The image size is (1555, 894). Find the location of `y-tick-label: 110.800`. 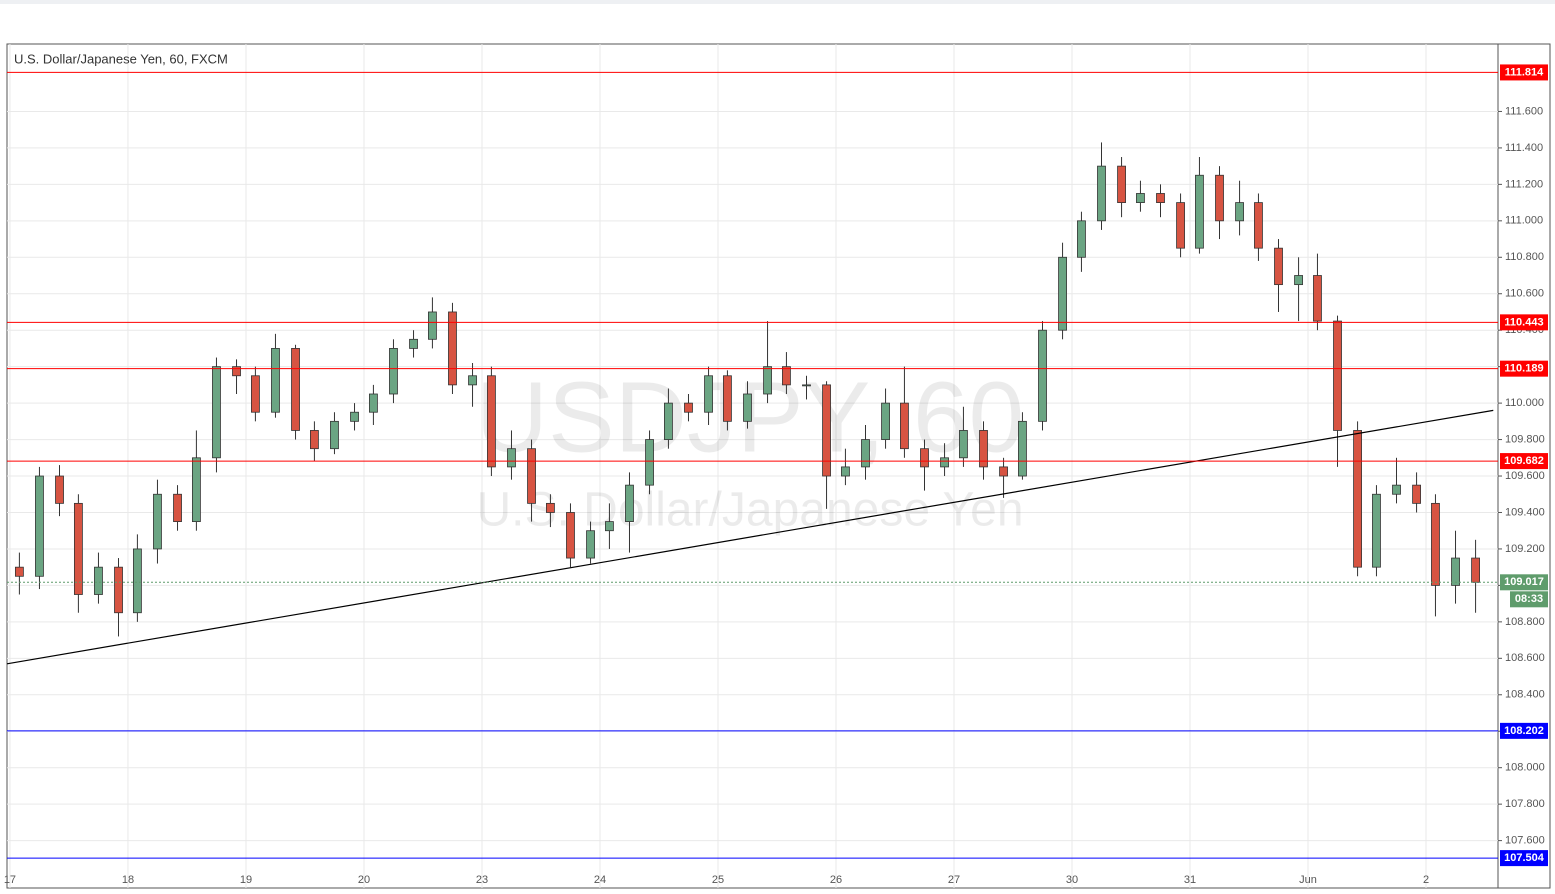

y-tick-label: 110.800 is located at coordinates (1524, 257).